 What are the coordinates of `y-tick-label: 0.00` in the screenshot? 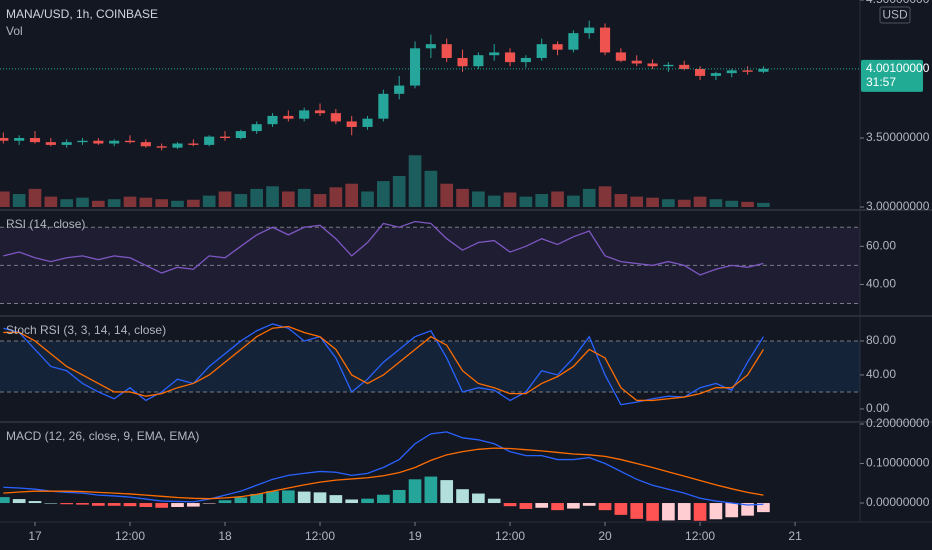 It's located at (878, 408).